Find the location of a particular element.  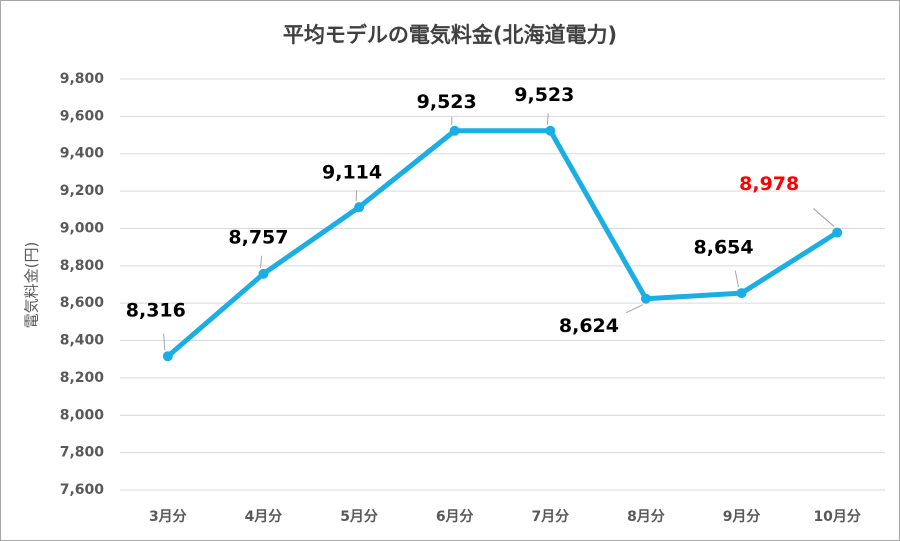

x-tick-label: 4月分 is located at coordinates (264, 517).